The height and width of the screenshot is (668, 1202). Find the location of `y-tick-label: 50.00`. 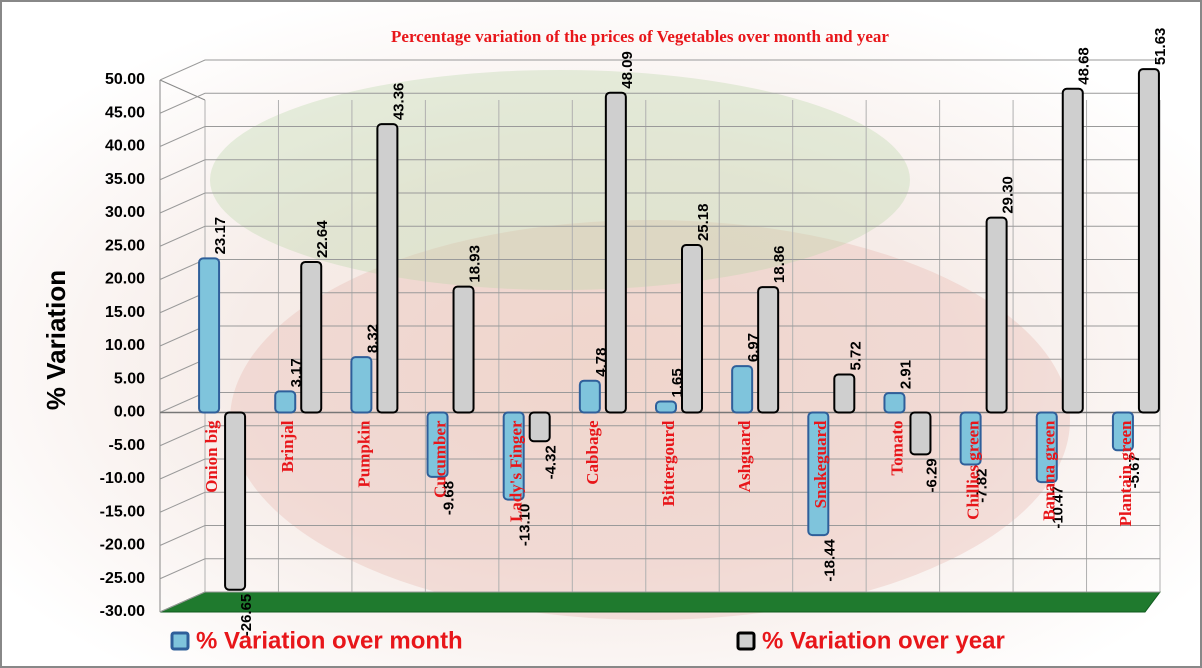

y-tick-label: 50.00 is located at coordinates (125, 79).